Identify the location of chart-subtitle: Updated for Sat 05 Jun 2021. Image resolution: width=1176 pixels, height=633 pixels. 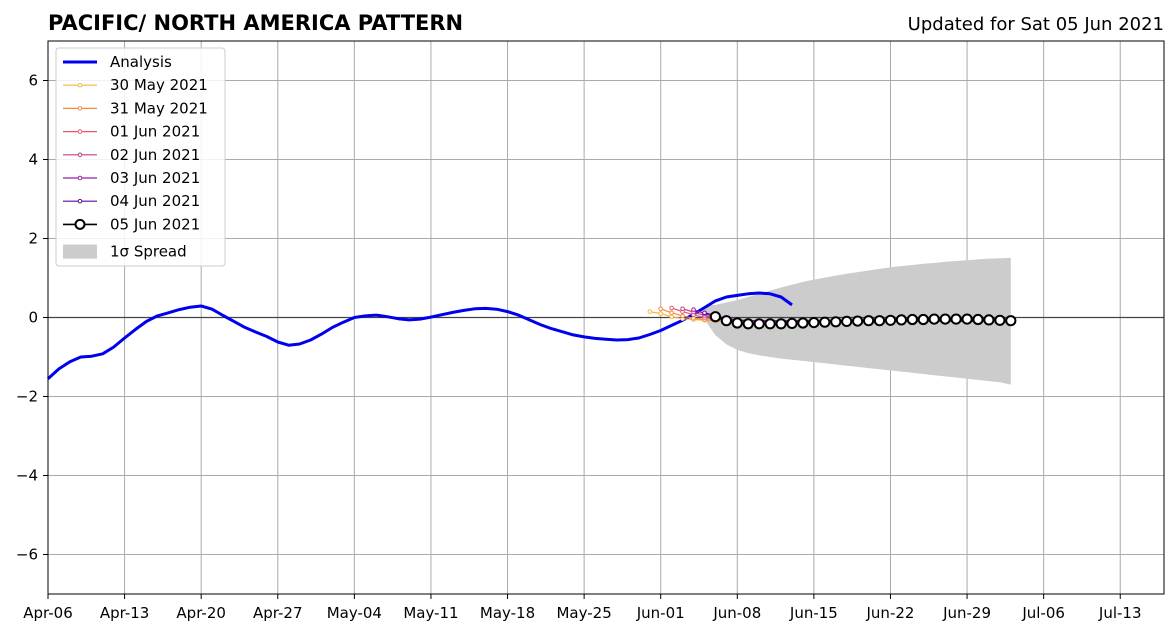
(1036, 24).